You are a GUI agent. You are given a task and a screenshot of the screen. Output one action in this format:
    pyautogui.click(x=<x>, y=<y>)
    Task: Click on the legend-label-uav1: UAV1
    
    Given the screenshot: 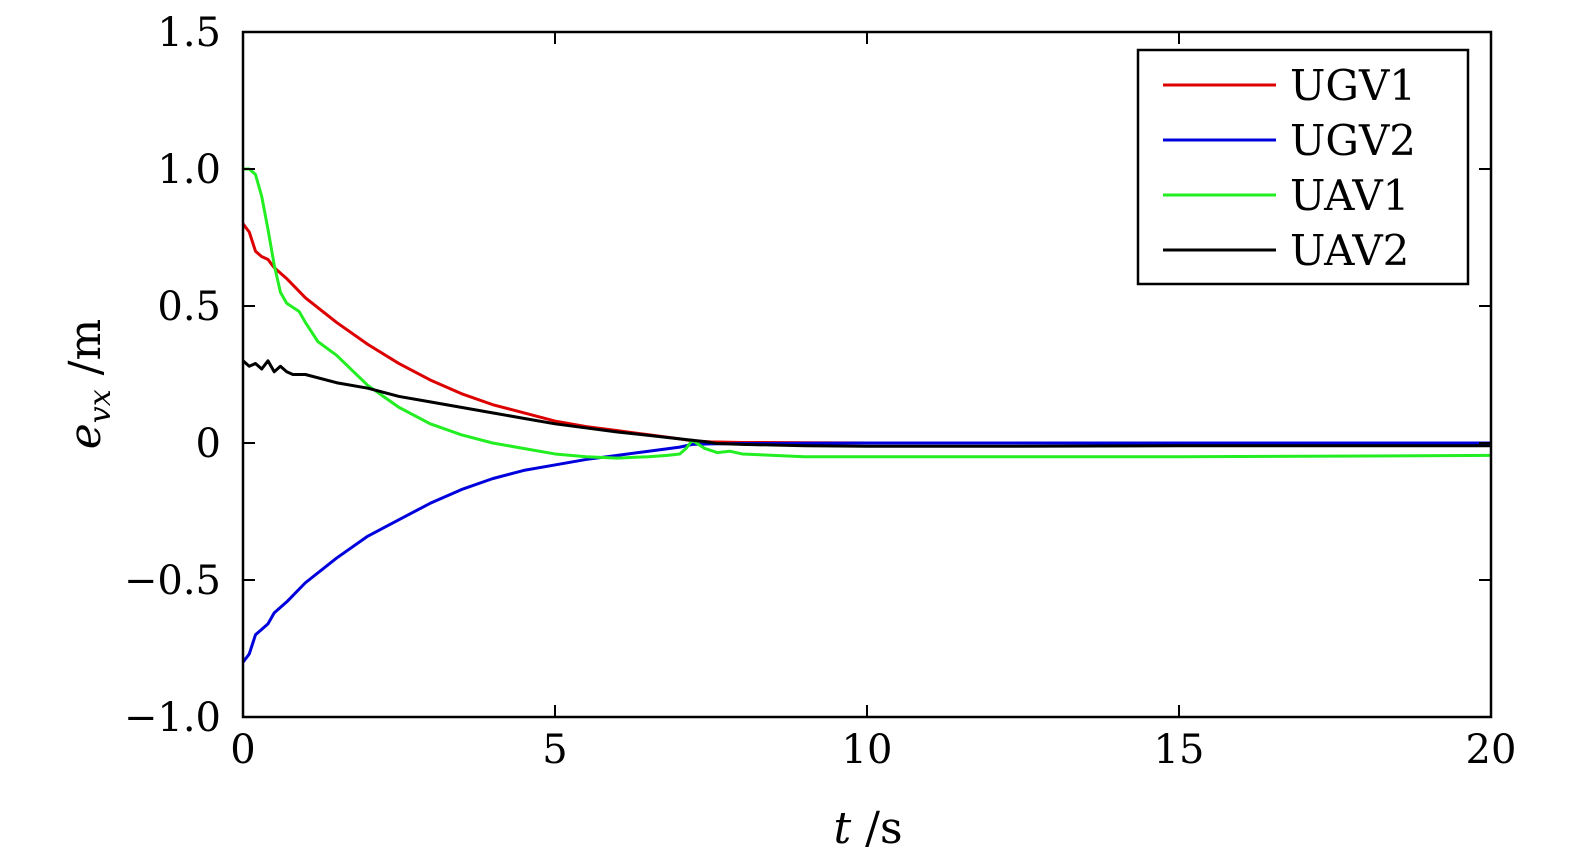 What is the action you would take?
    pyautogui.click(x=1349, y=195)
    